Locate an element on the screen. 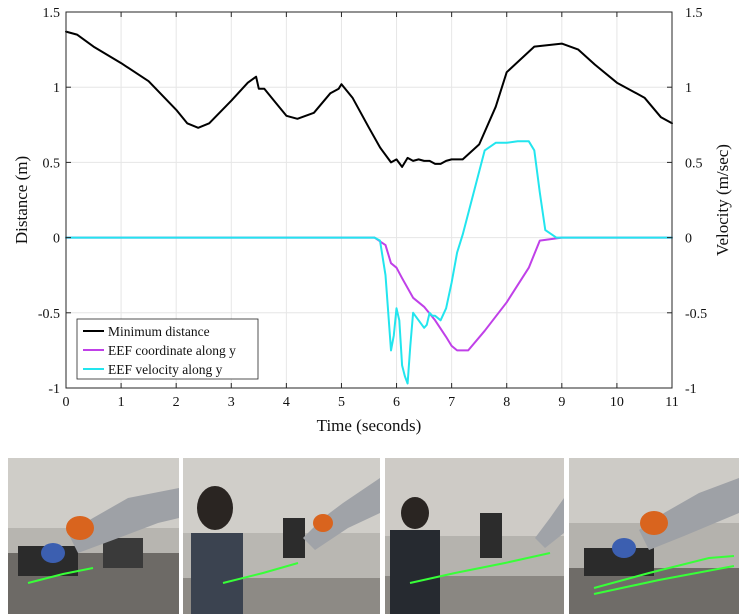 This screenshot has height=614, width=739. legend-label-eef-velocity: EEF velocity along y is located at coordinates (165, 369).